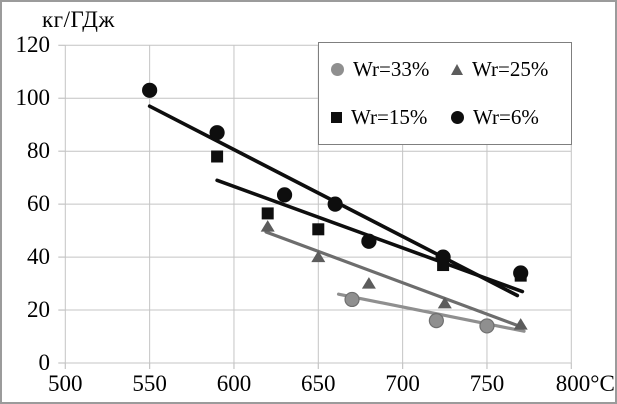  What do you see at coordinates (65, 383) in the screenshot?
I see `x-tick-label: 500` at bounding box center [65, 383].